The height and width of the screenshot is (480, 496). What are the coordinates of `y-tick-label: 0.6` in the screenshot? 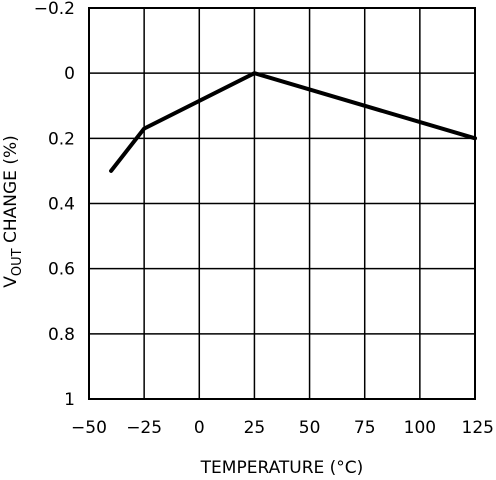 It's located at (61, 270).